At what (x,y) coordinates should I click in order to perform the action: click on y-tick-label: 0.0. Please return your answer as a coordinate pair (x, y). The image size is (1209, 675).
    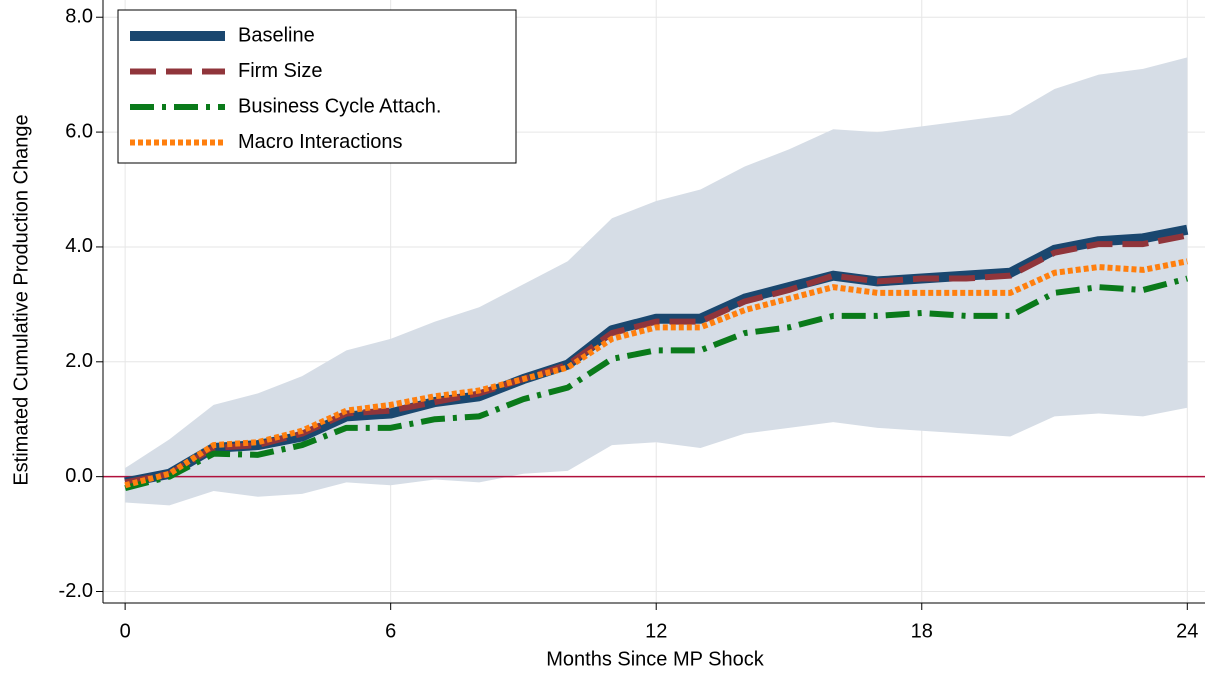
    Looking at the image, I should click on (79, 476).